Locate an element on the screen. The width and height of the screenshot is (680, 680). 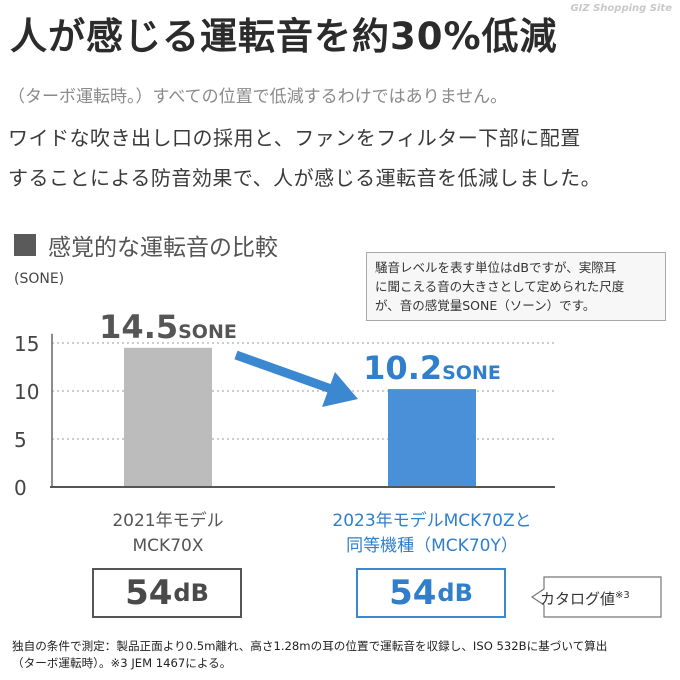
y-tick-5: 5 is located at coordinates (20, 440).